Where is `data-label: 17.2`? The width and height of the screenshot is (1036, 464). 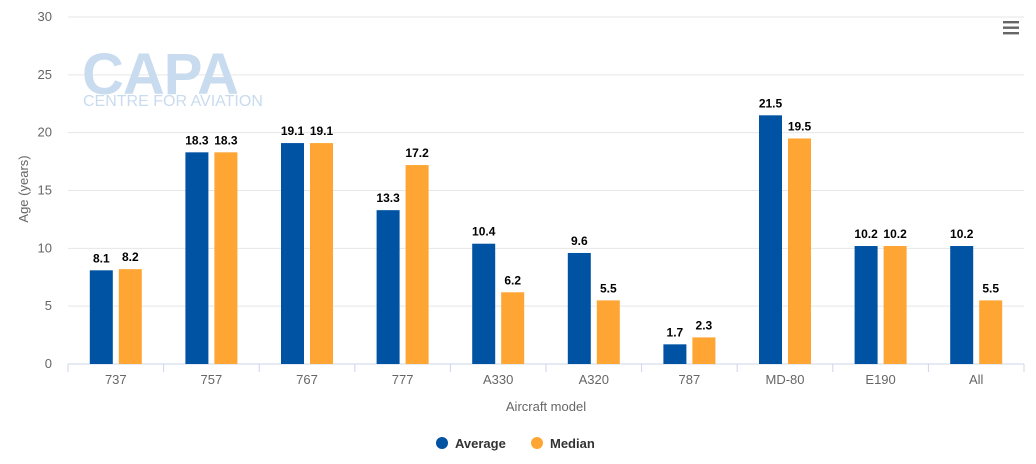 data-label: 17.2 is located at coordinates (417, 153).